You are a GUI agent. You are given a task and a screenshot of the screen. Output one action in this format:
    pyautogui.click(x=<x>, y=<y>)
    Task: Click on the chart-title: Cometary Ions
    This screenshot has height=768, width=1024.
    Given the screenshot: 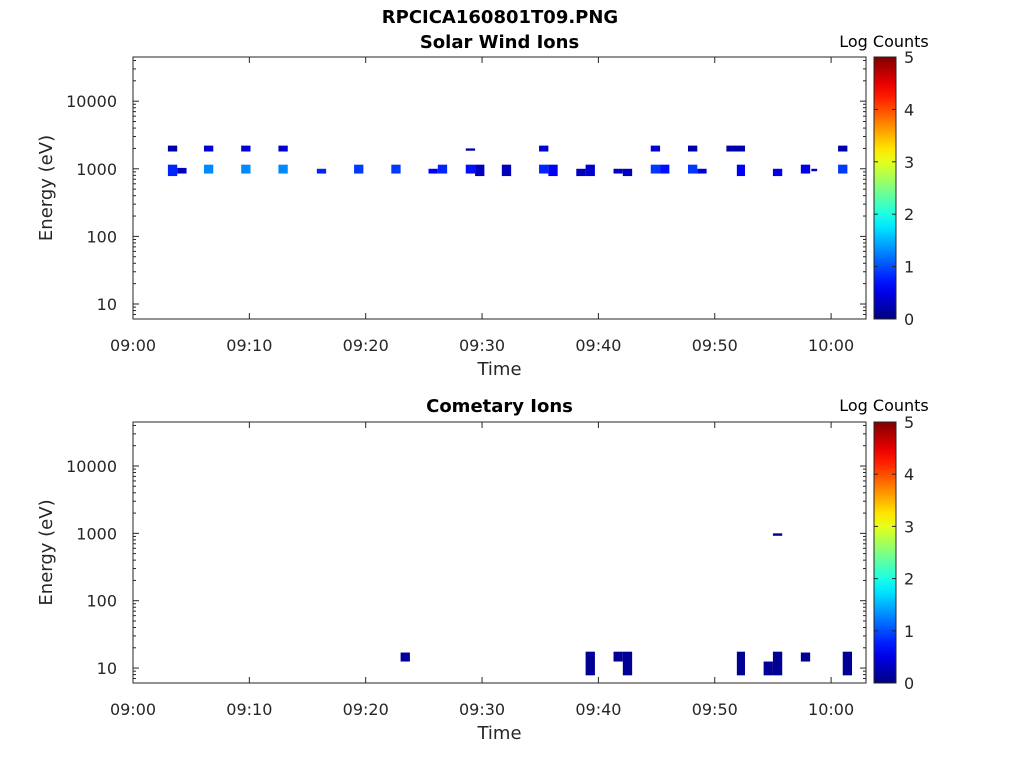 What is the action you would take?
    pyautogui.click(x=499, y=406)
    